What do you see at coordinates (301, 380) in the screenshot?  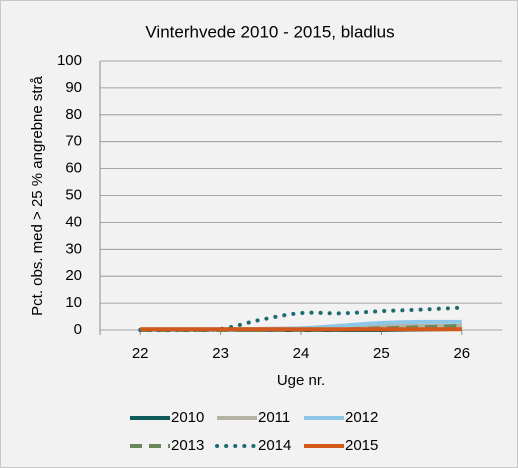 I see `x-axis-label: Uge nr.` at bounding box center [301, 380].